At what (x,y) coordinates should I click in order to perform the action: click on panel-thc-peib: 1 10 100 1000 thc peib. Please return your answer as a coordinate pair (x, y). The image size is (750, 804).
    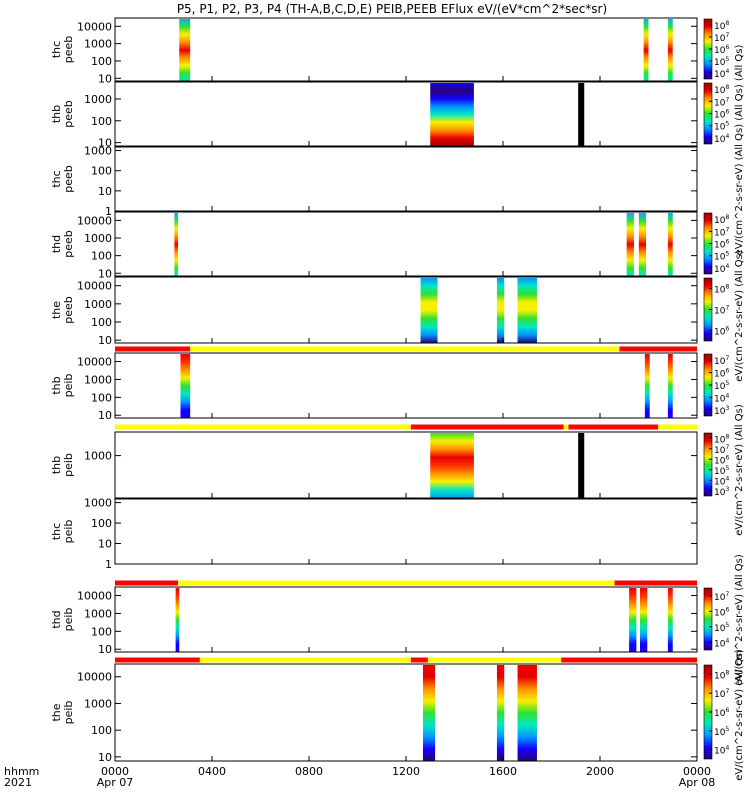
    Looking at the image, I should click on (374, 541).